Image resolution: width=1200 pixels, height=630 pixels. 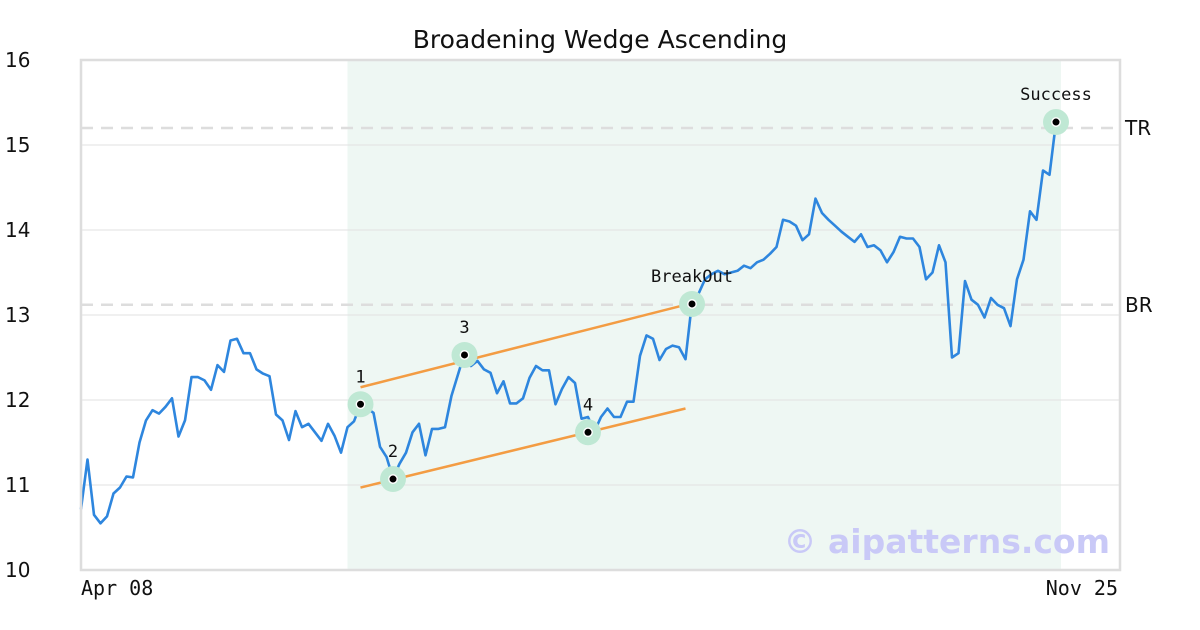 I want to click on annotation-label-success: Success, so click(x=1056, y=95).